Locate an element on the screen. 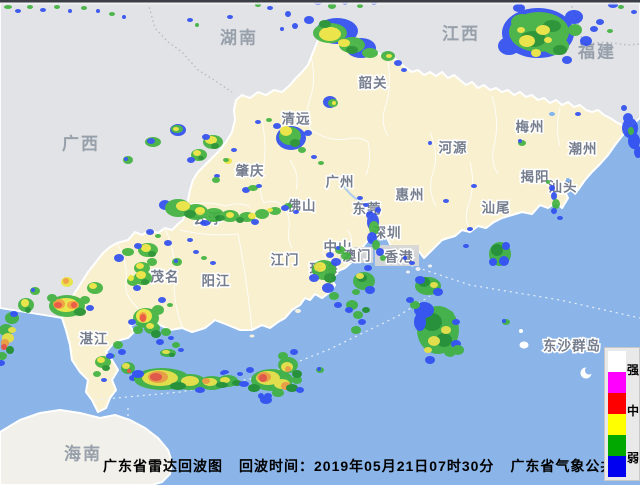 This screenshot has height=485, width=640. legend-color-bar is located at coordinates (617, 414).